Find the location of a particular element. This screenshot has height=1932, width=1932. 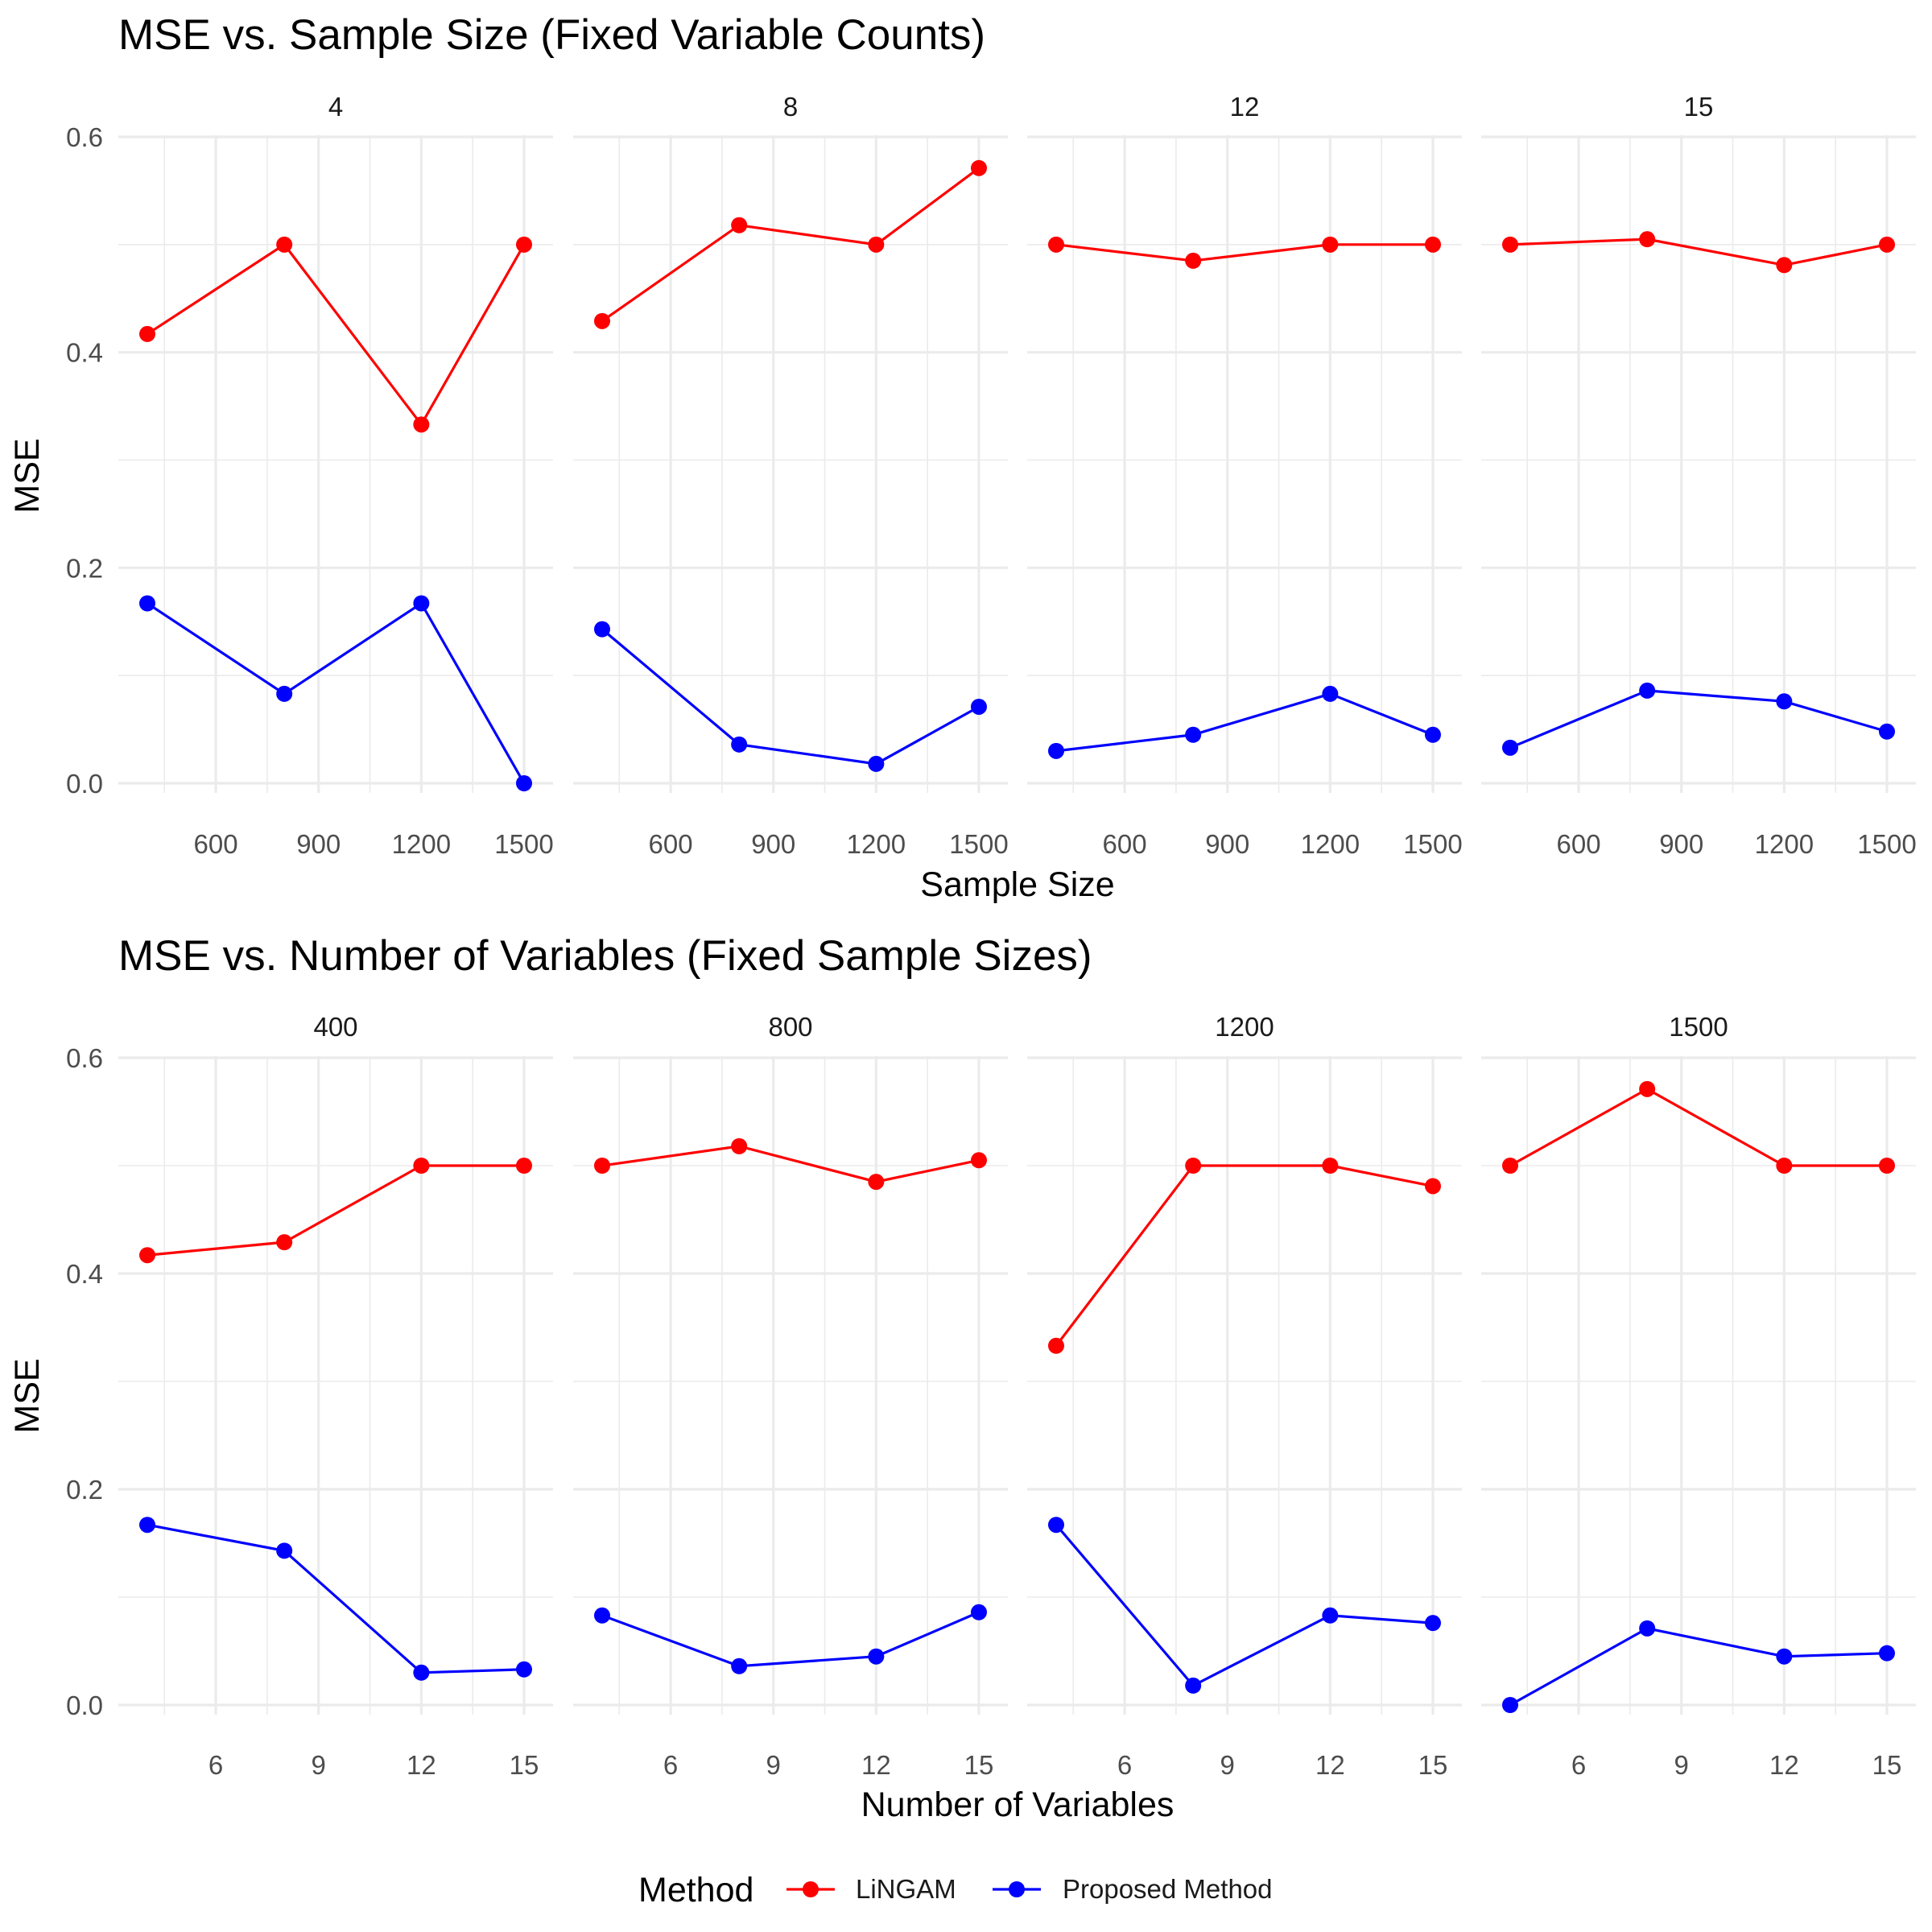

facet-strip-label: 400 is located at coordinates (335, 1027).